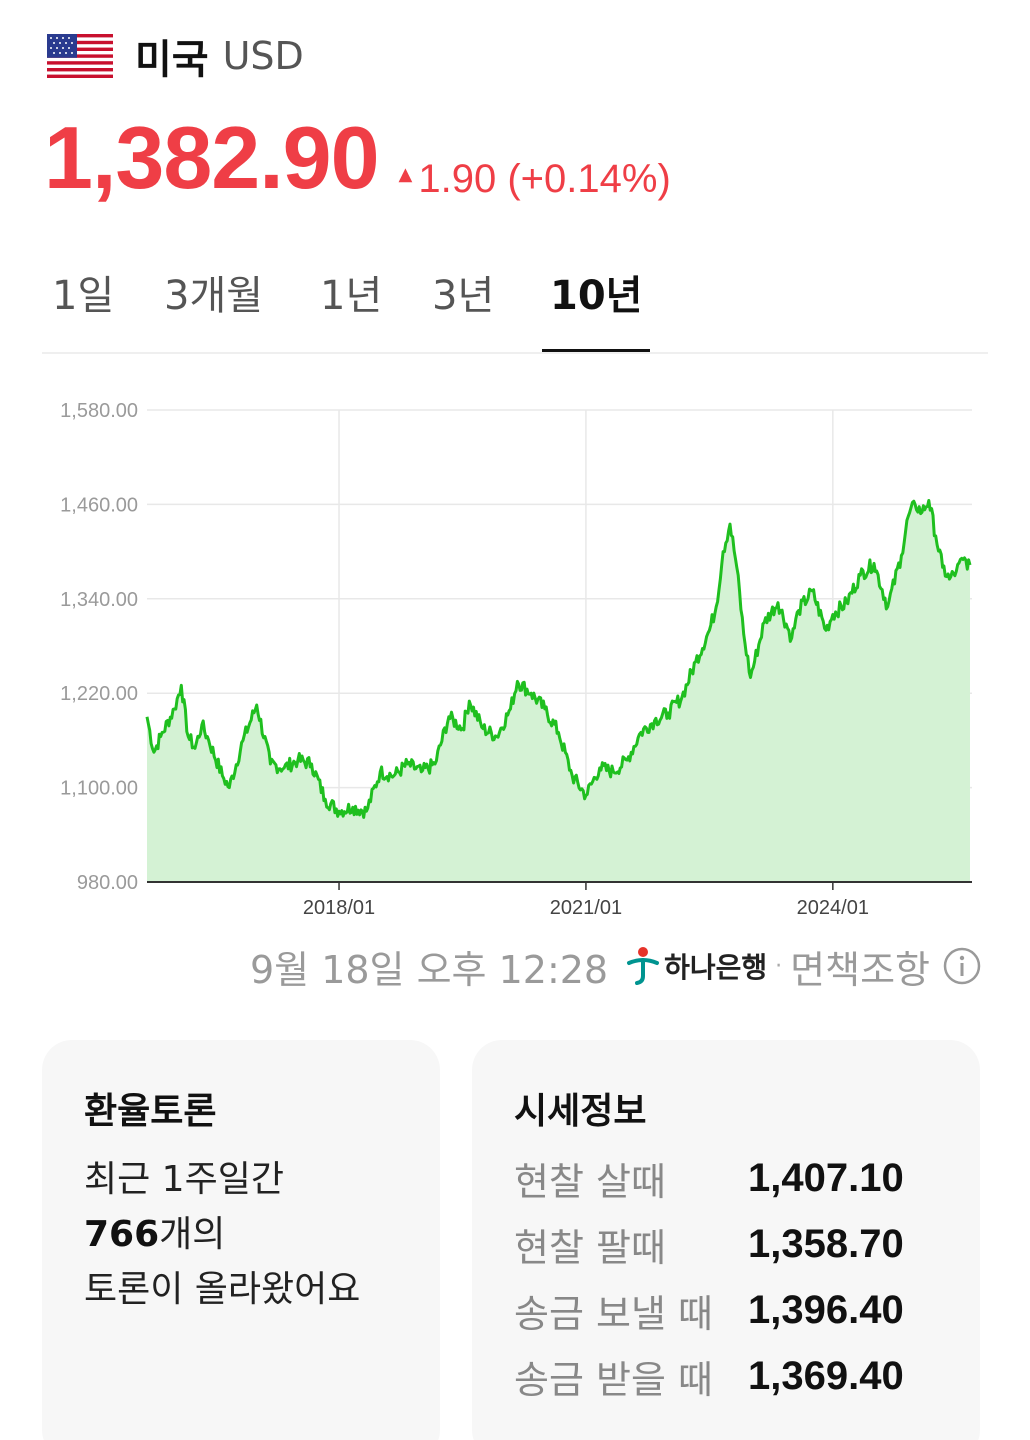  I want to click on discussion-summary: 최근 1주일간 766개의 토론이 올라왔어요, so click(222, 1234).